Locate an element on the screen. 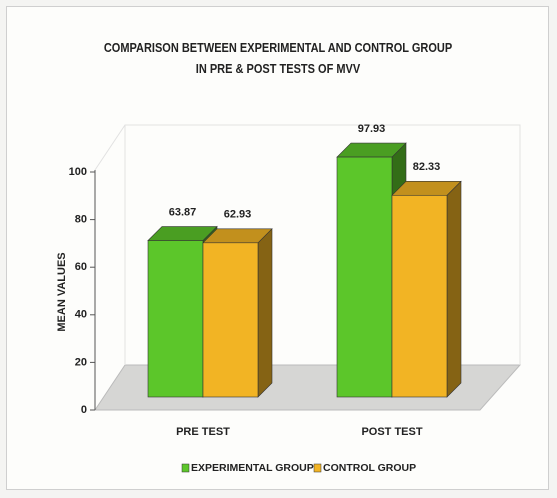 The width and height of the screenshot is (557, 498). value-label: 62.93 is located at coordinates (238, 215).